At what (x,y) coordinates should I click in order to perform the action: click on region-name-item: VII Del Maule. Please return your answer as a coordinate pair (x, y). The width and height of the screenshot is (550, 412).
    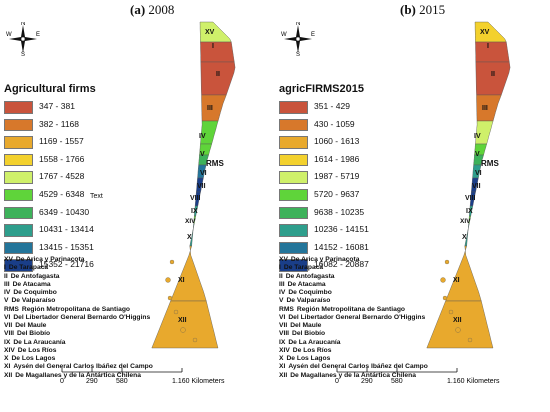
    Looking at the image, I should click on (111, 326).